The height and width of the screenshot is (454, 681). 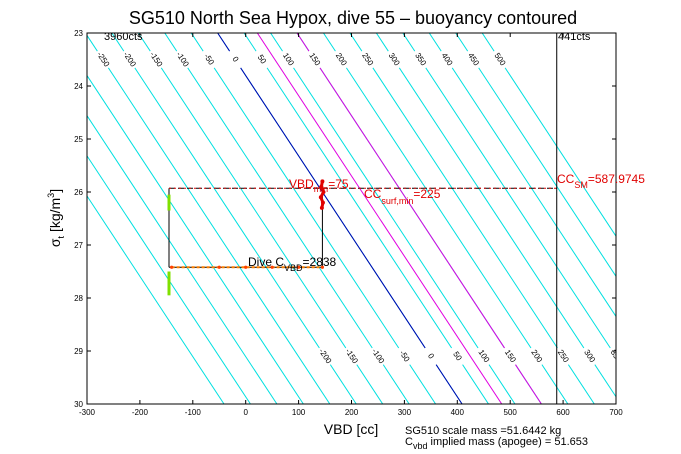 What do you see at coordinates (301, 184) in the screenshot?
I see `annotation-vbd-min-prefix: VBD` at bounding box center [301, 184].